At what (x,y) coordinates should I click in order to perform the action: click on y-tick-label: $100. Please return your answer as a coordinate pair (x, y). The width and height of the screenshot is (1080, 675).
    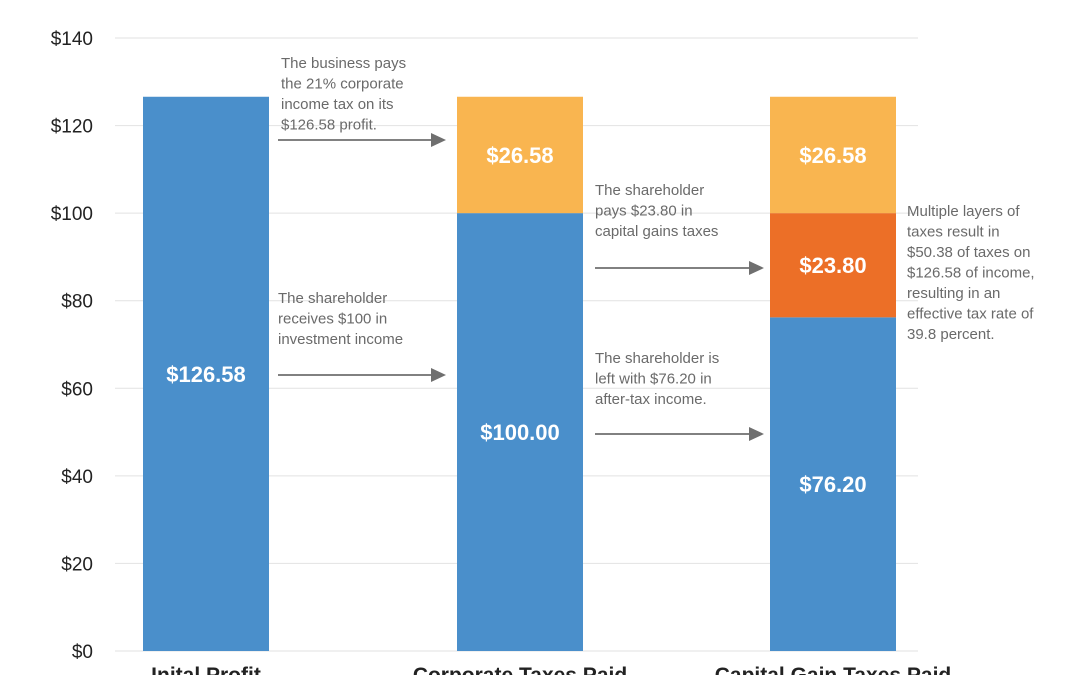
    Looking at the image, I should click on (72, 214).